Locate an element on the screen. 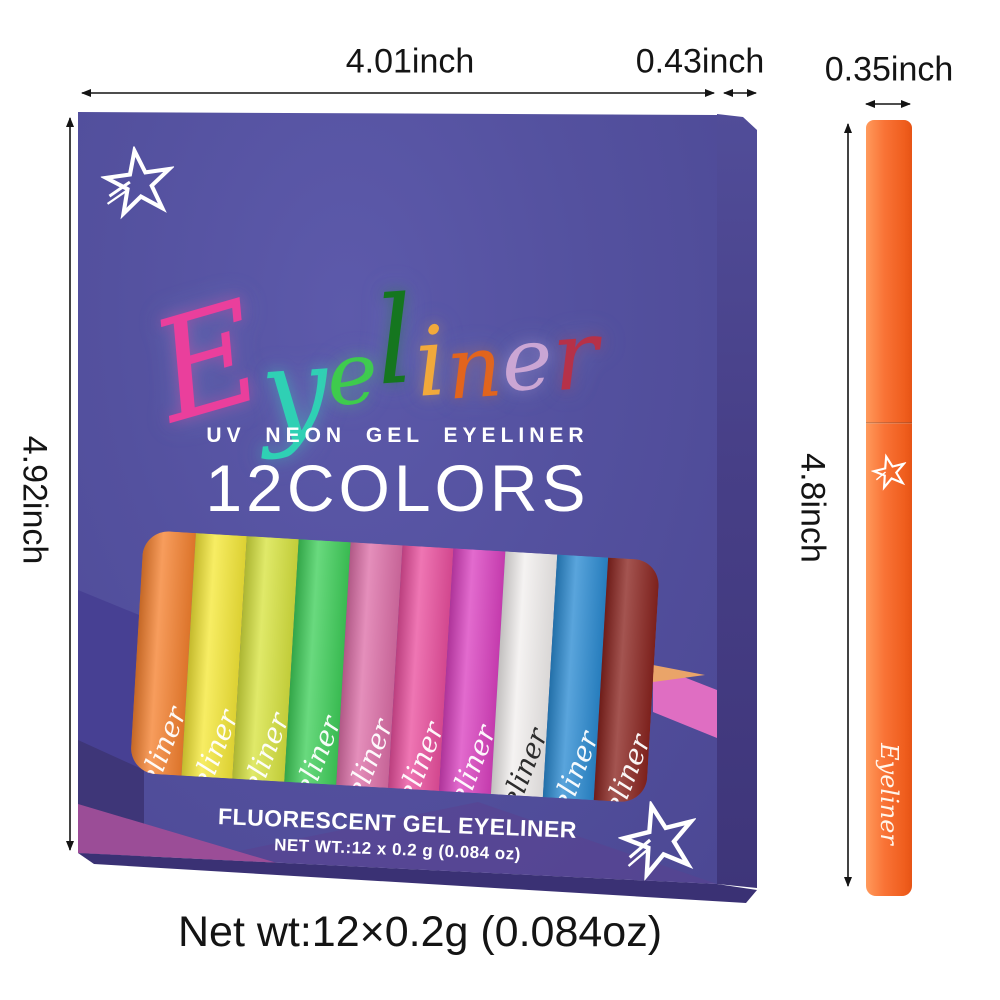  pen-width-label: 0.35inch is located at coordinates (889, 69).